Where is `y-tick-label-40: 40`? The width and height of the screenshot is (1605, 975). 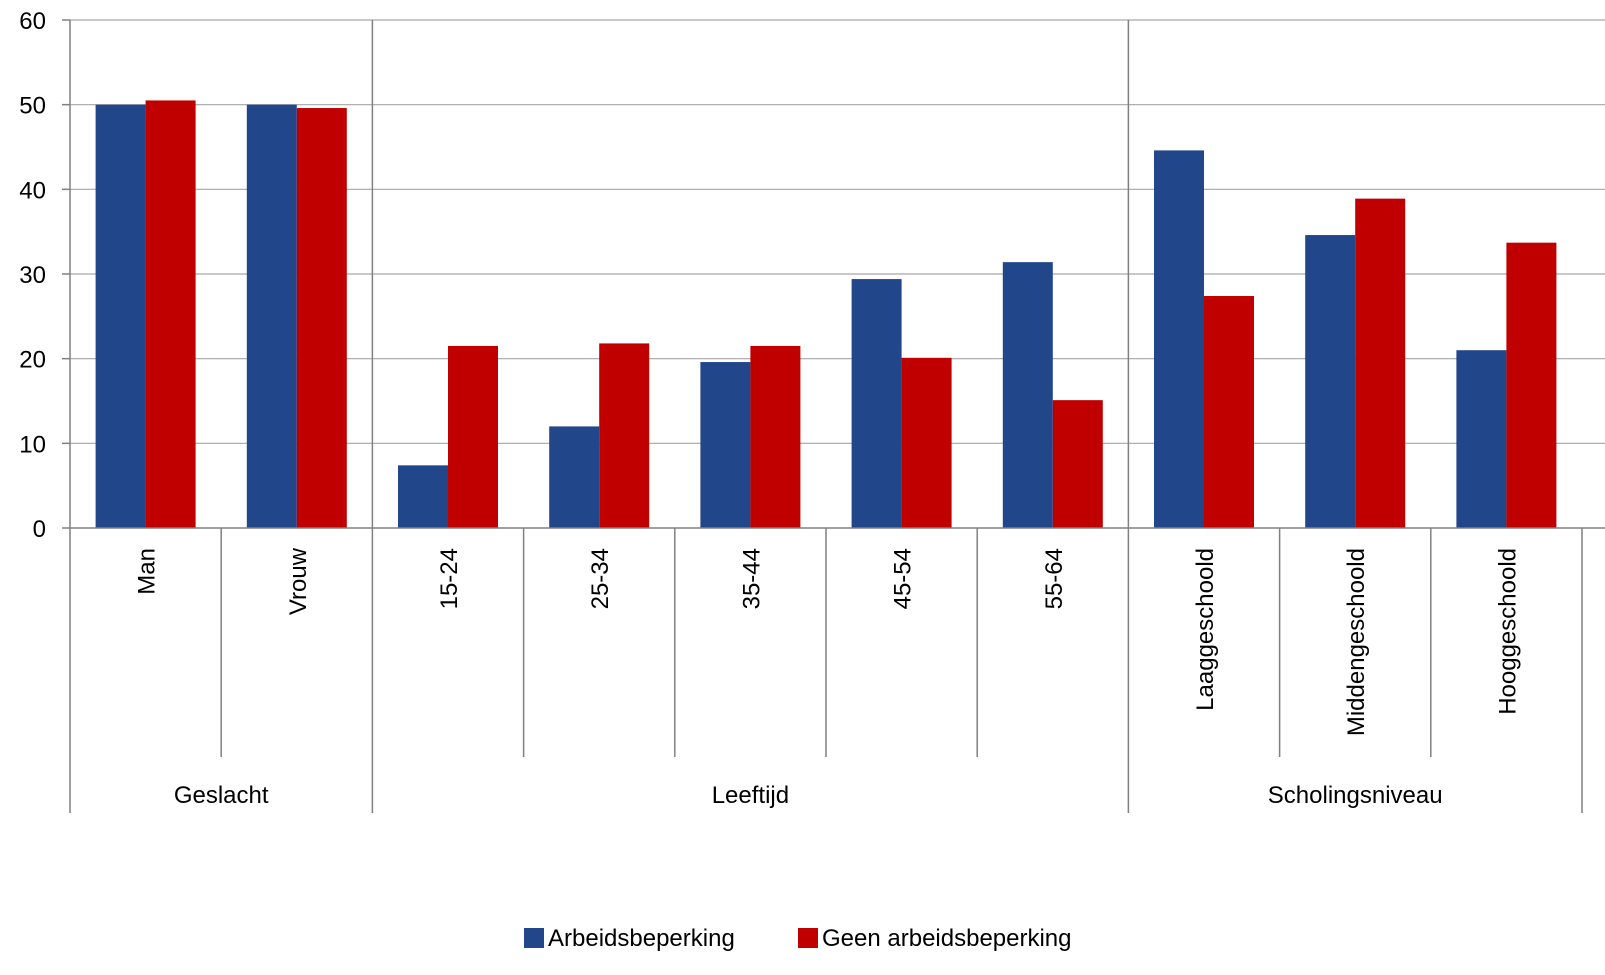 y-tick-label-40: 40 is located at coordinates (32, 190).